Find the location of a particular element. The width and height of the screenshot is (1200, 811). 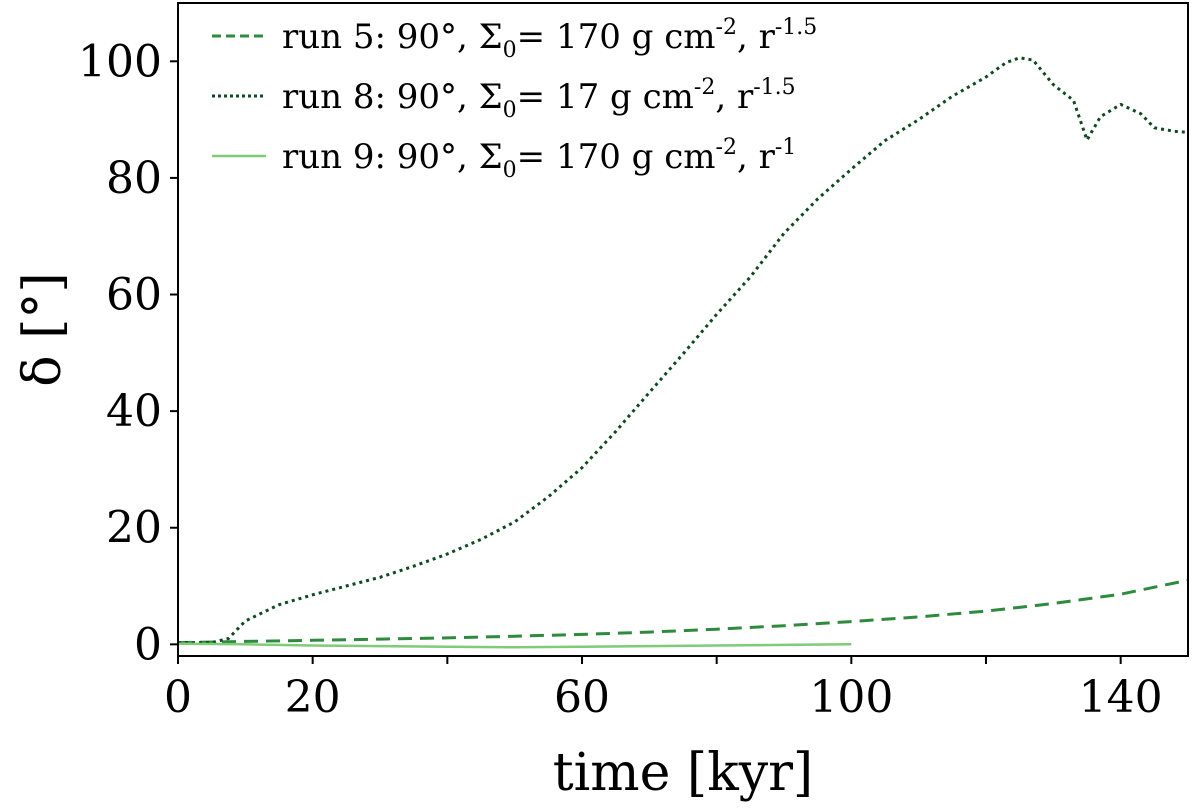

y-tick-label: 100 is located at coordinates (120, 61).